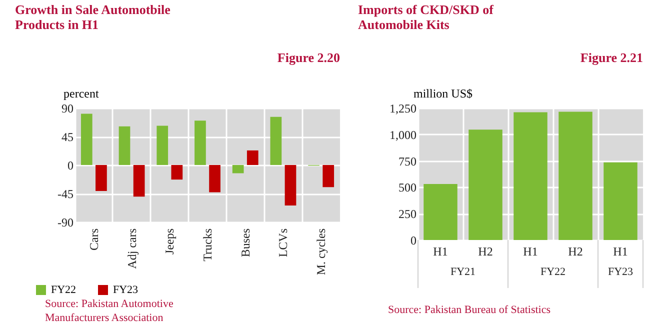  What do you see at coordinates (403, 135) in the screenshot?
I see `y-tick-label: 1,000` at bounding box center [403, 135].